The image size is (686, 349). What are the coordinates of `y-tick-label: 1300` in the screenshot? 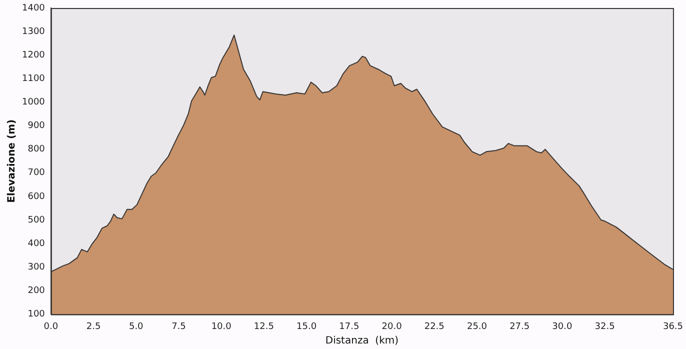 It's located at (34, 31).